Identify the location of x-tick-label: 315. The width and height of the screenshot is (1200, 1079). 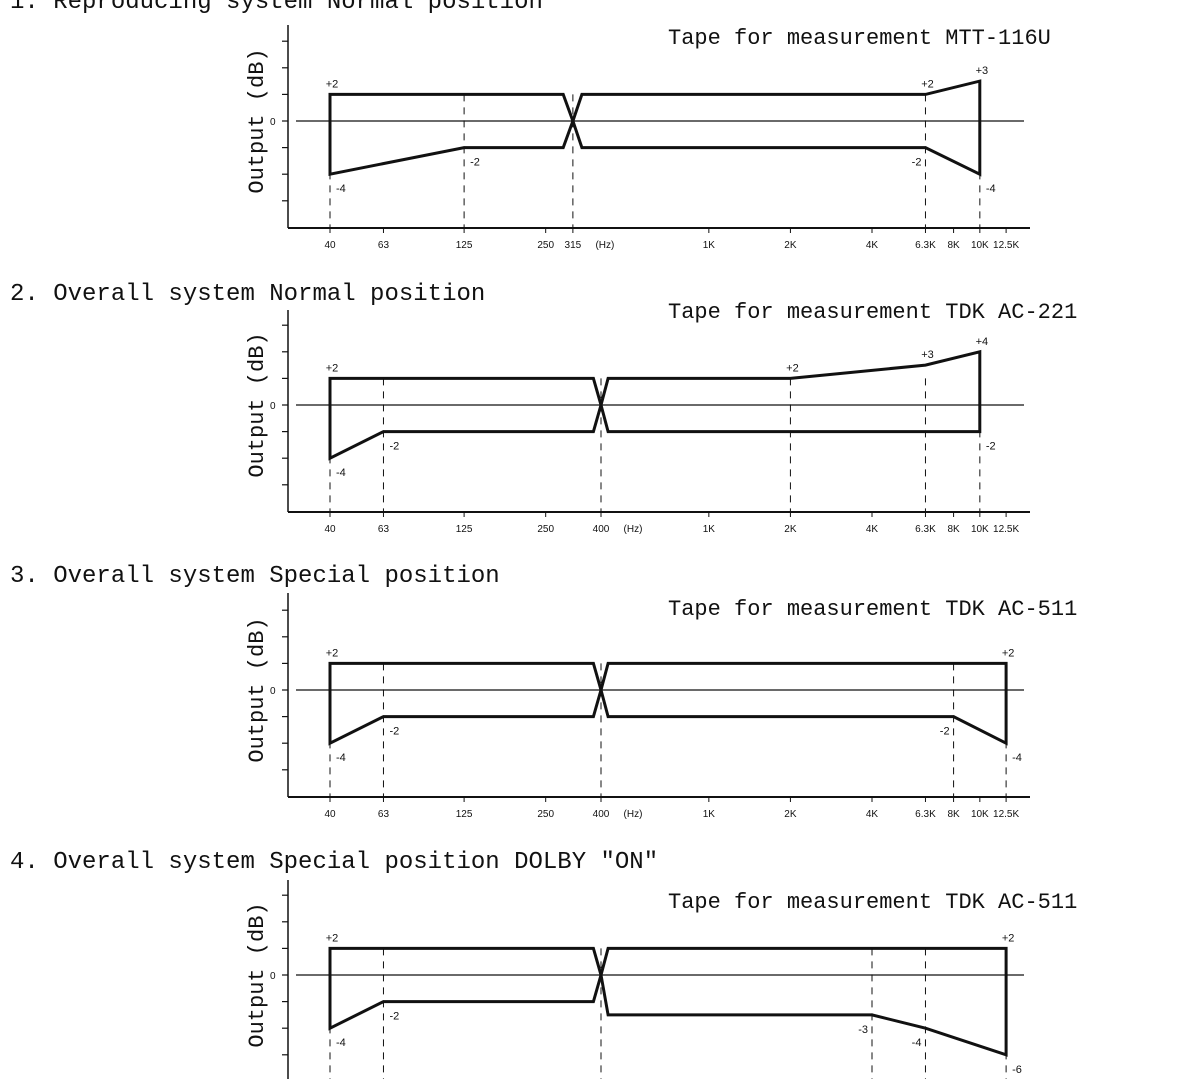
(573, 245).